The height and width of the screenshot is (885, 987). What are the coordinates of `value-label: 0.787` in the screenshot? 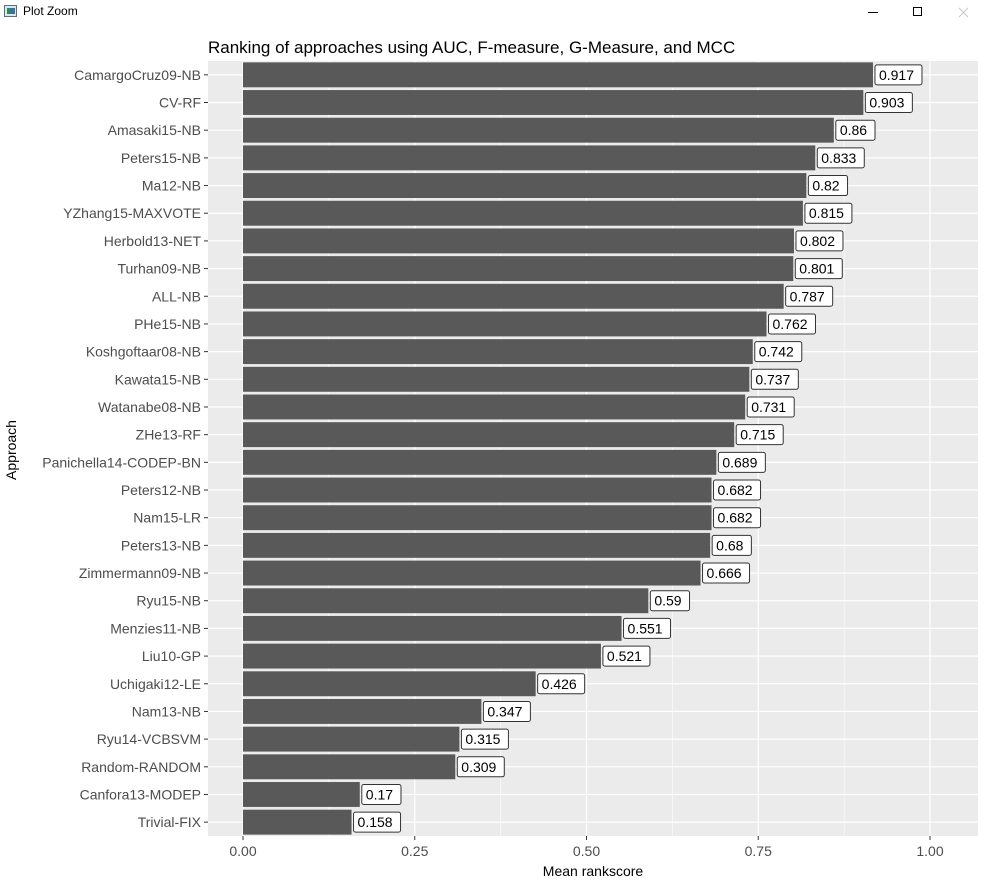 It's located at (807, 296).